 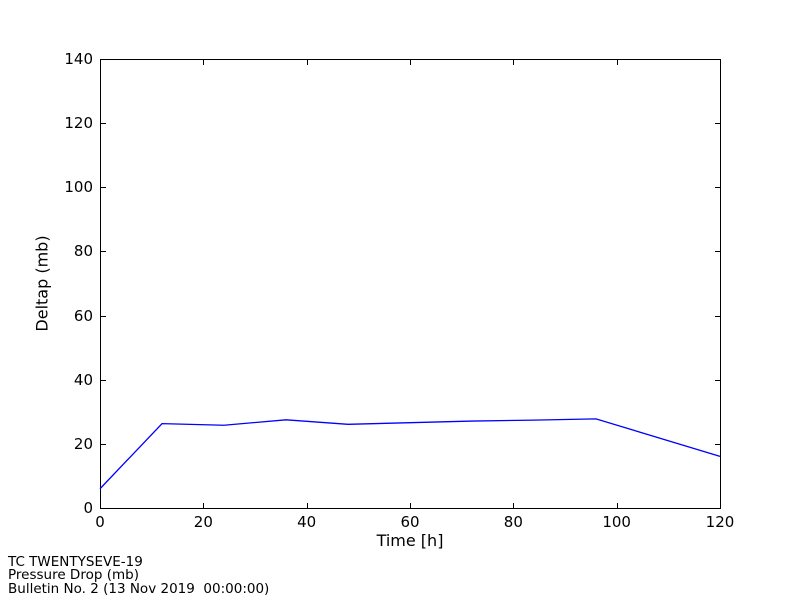 What do you see at coordinates (410, 540) in the screenshot?
I see `x-axis-label: Time [h]` at bounding box center [410, 540].